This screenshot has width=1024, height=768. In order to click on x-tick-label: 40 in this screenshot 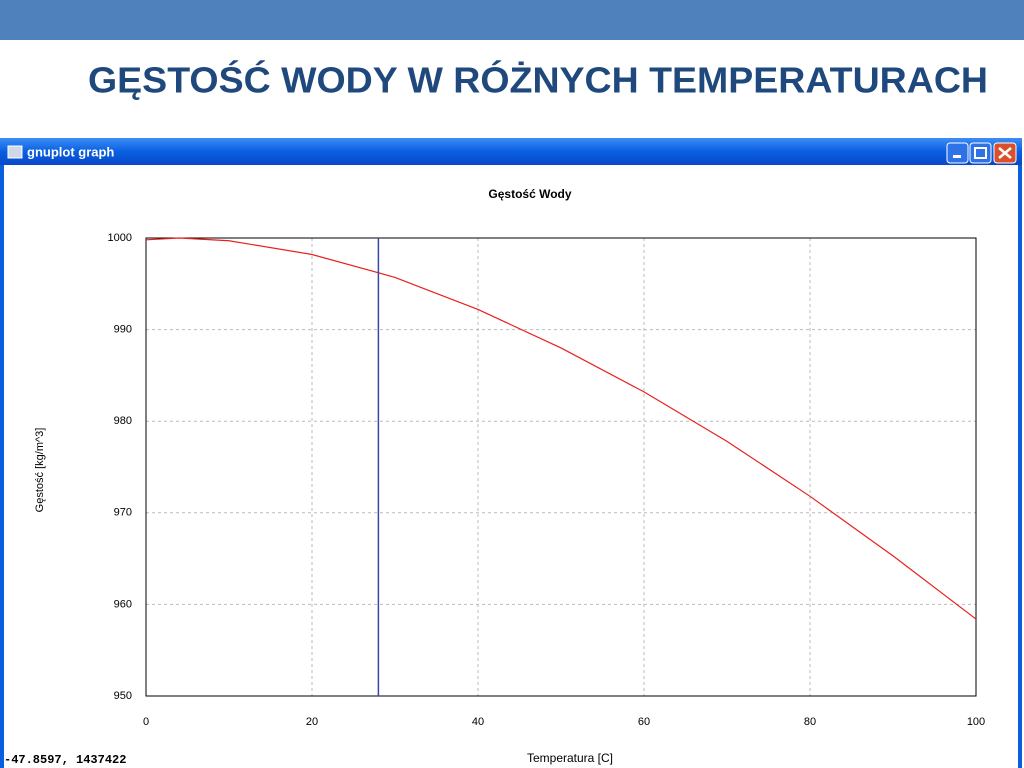, I will do `click(478, 722)`.